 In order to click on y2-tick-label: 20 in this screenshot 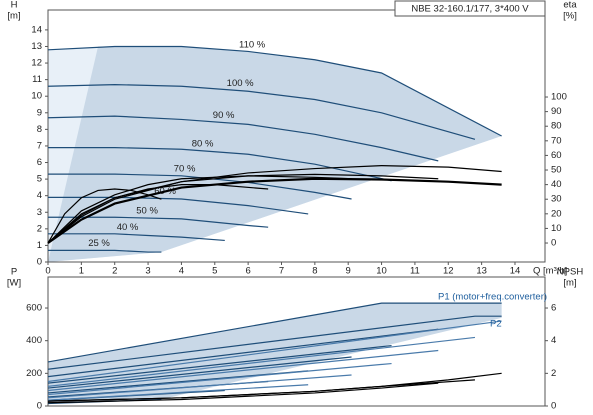, I will do `click(556, 213)`.